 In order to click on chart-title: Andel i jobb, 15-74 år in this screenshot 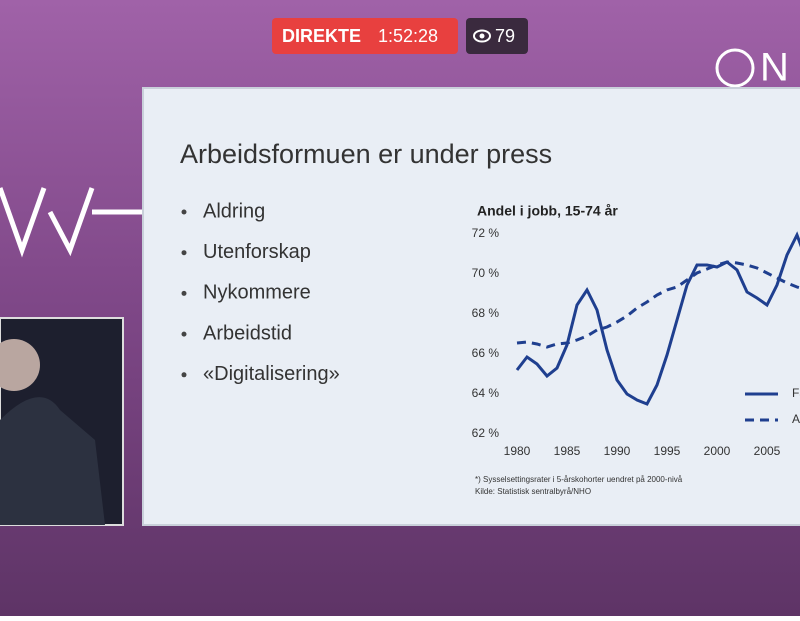, I will do `click(547, 211)`.